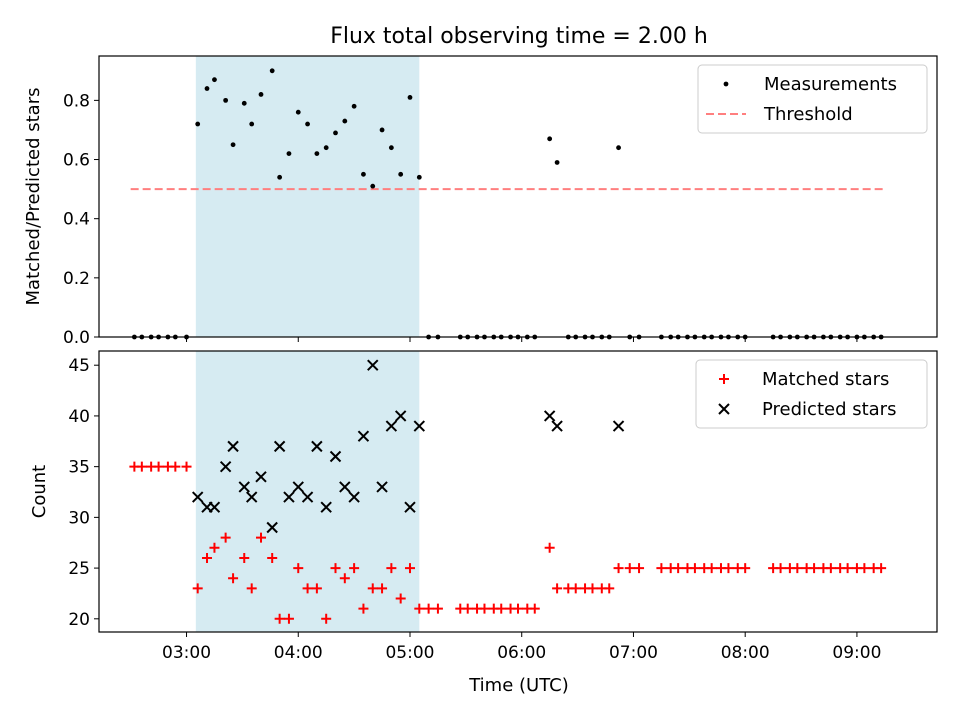 The width and height of the screenshot is (960, 720). What do you see at coordinates (830, 84) in the screenshot?
I see `legend-label: Measurements` at bounding box center [830, 84].